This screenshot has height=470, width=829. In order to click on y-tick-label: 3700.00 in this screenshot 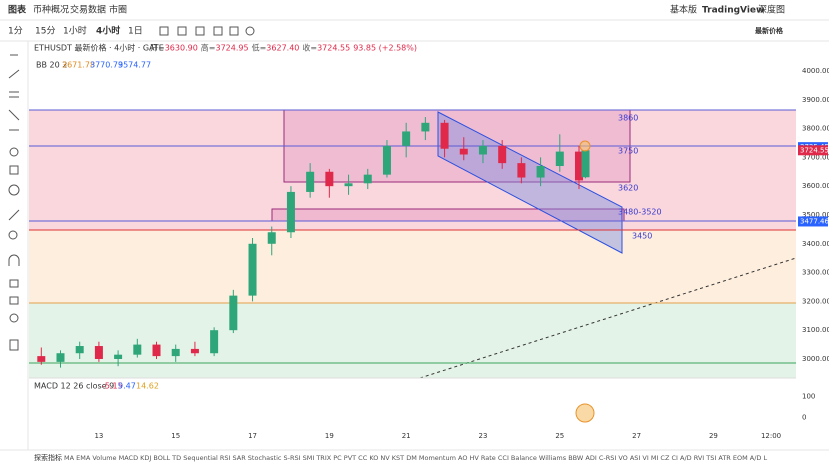, I will do `click(815, 157)`.